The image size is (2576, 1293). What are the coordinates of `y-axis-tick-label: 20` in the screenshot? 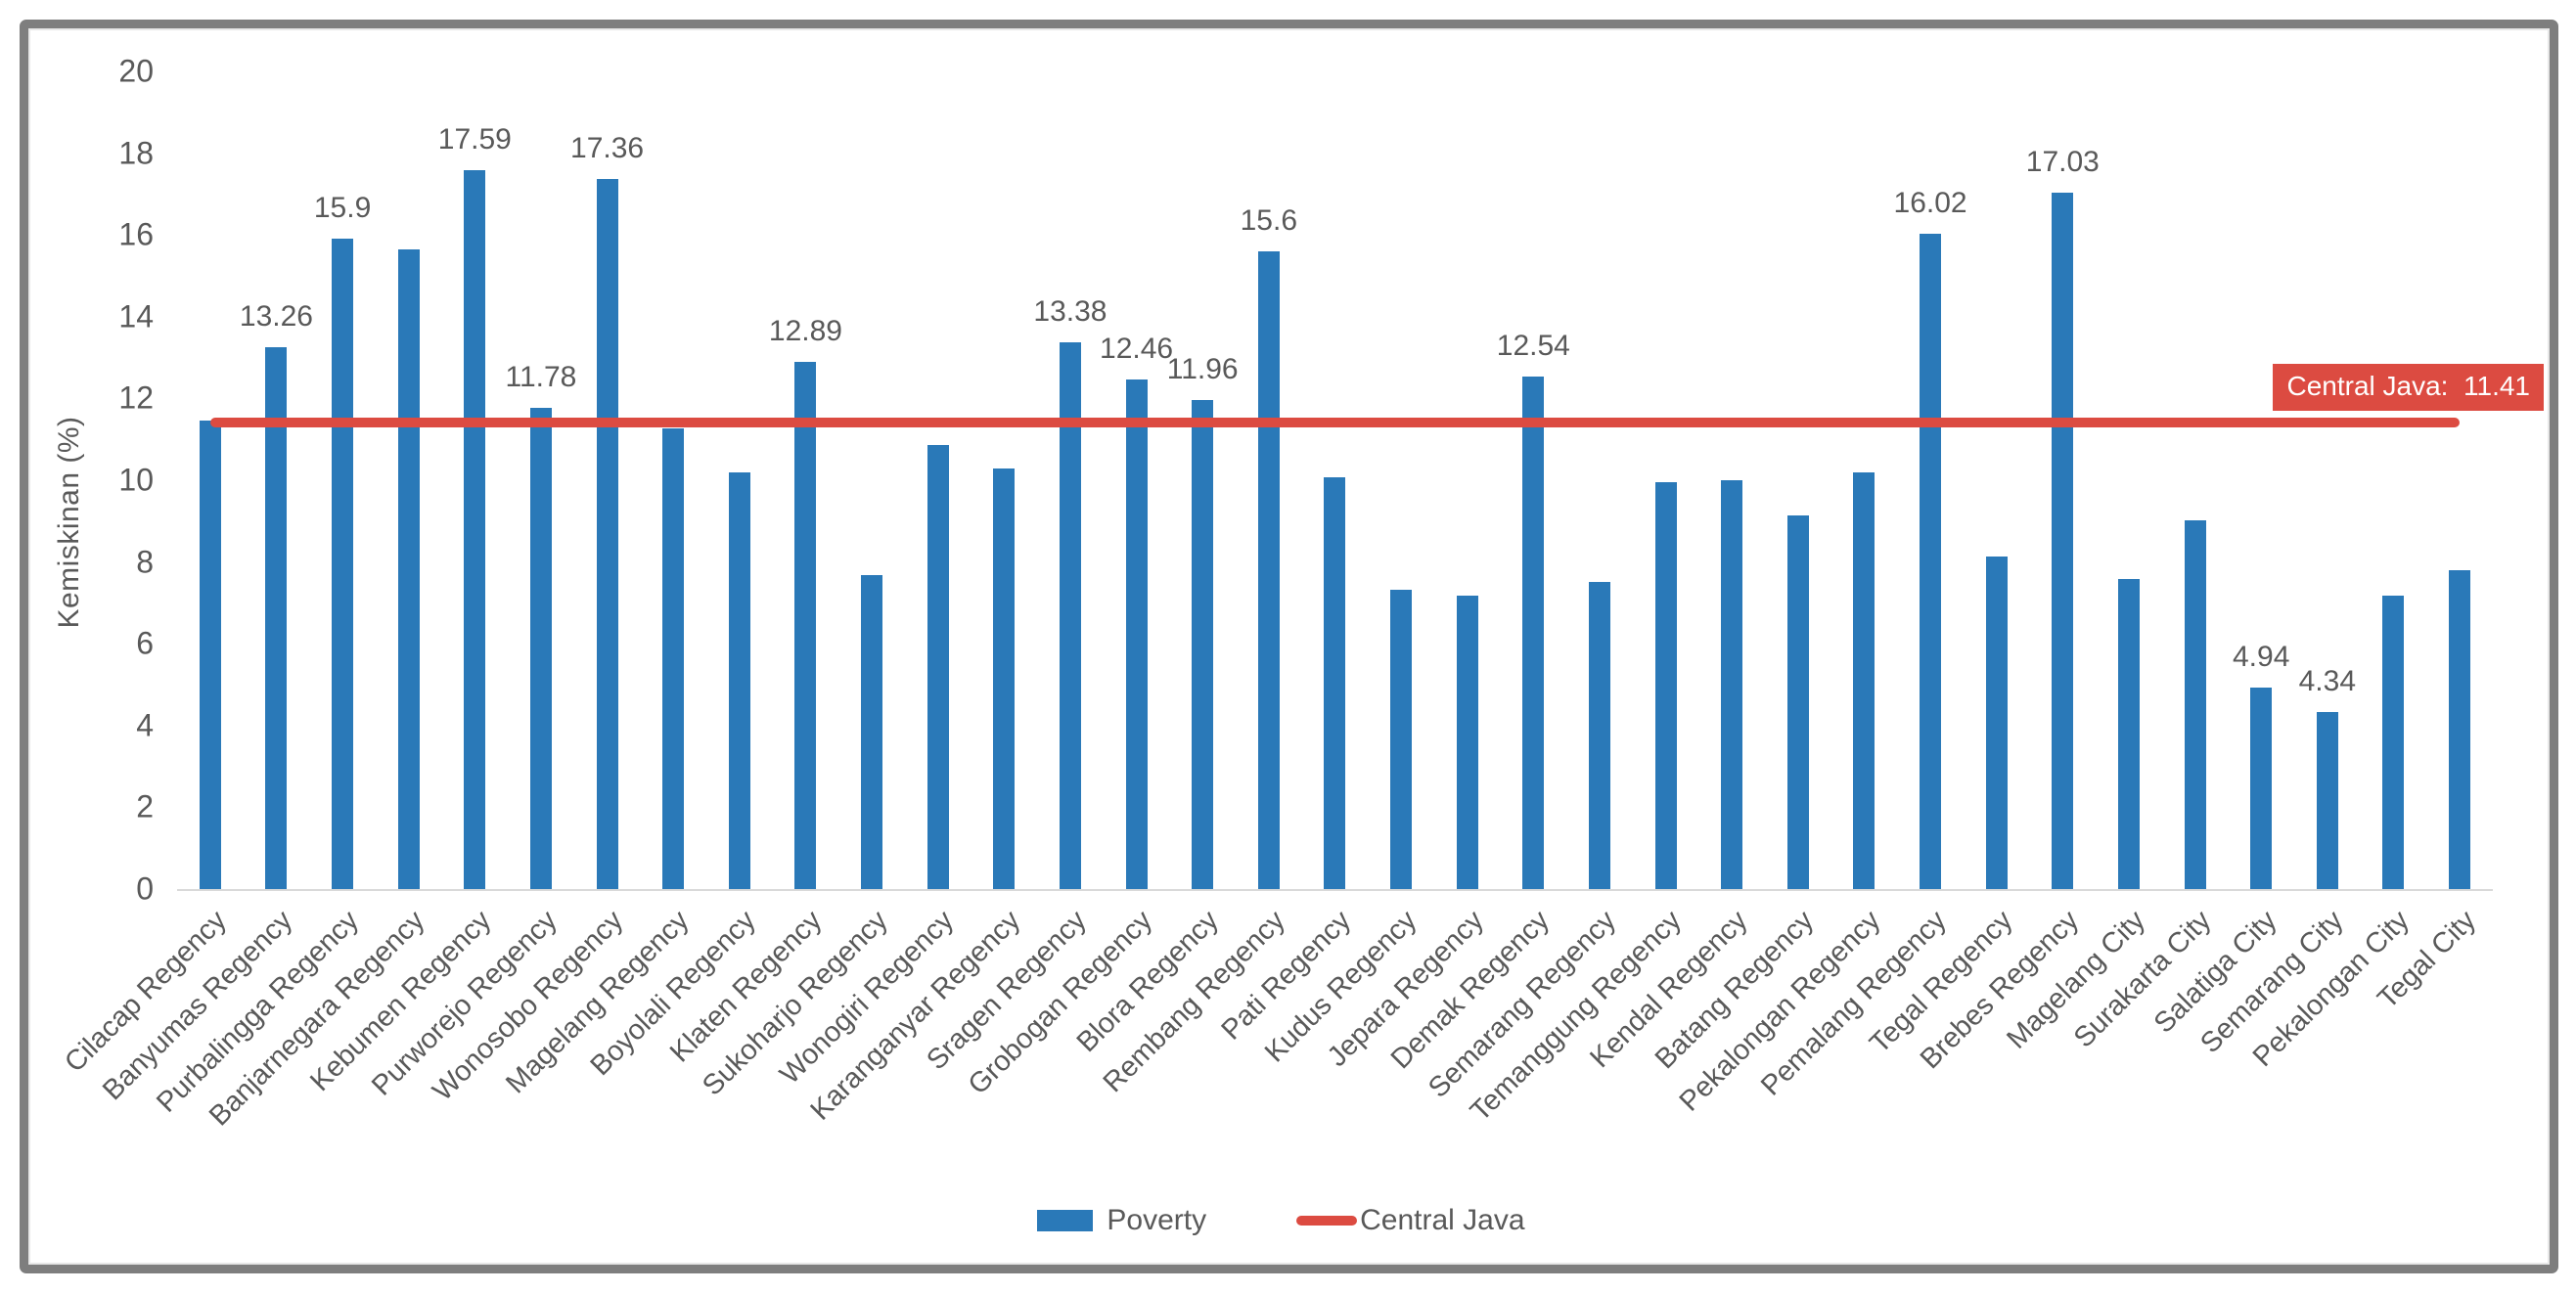 It's located at (136, 71).